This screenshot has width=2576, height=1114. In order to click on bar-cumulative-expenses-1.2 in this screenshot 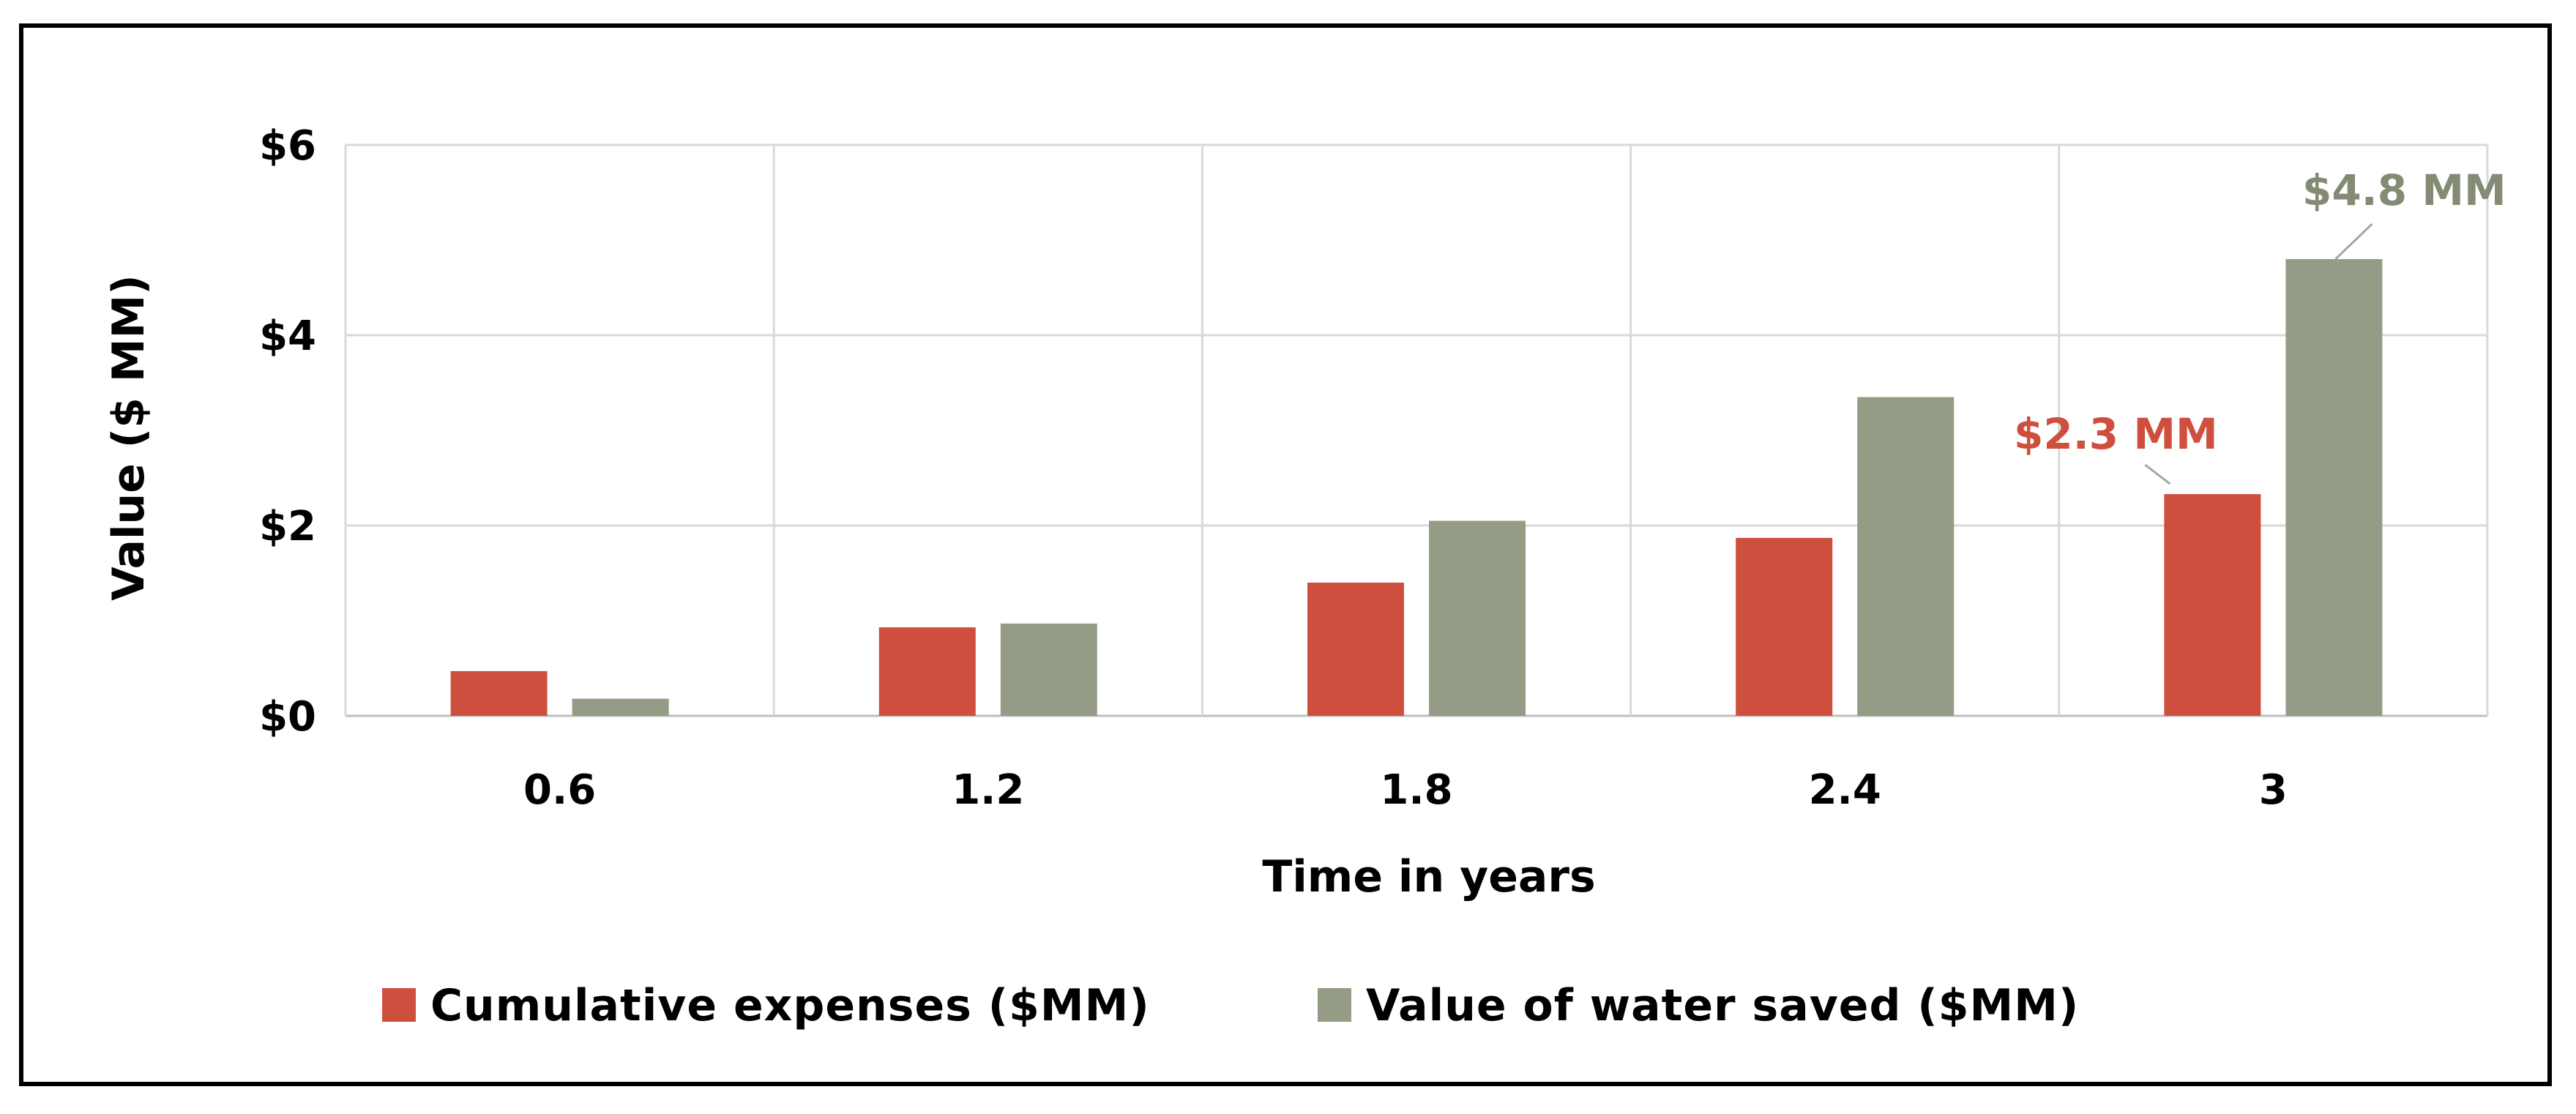, I will do `click(927, 671)`.